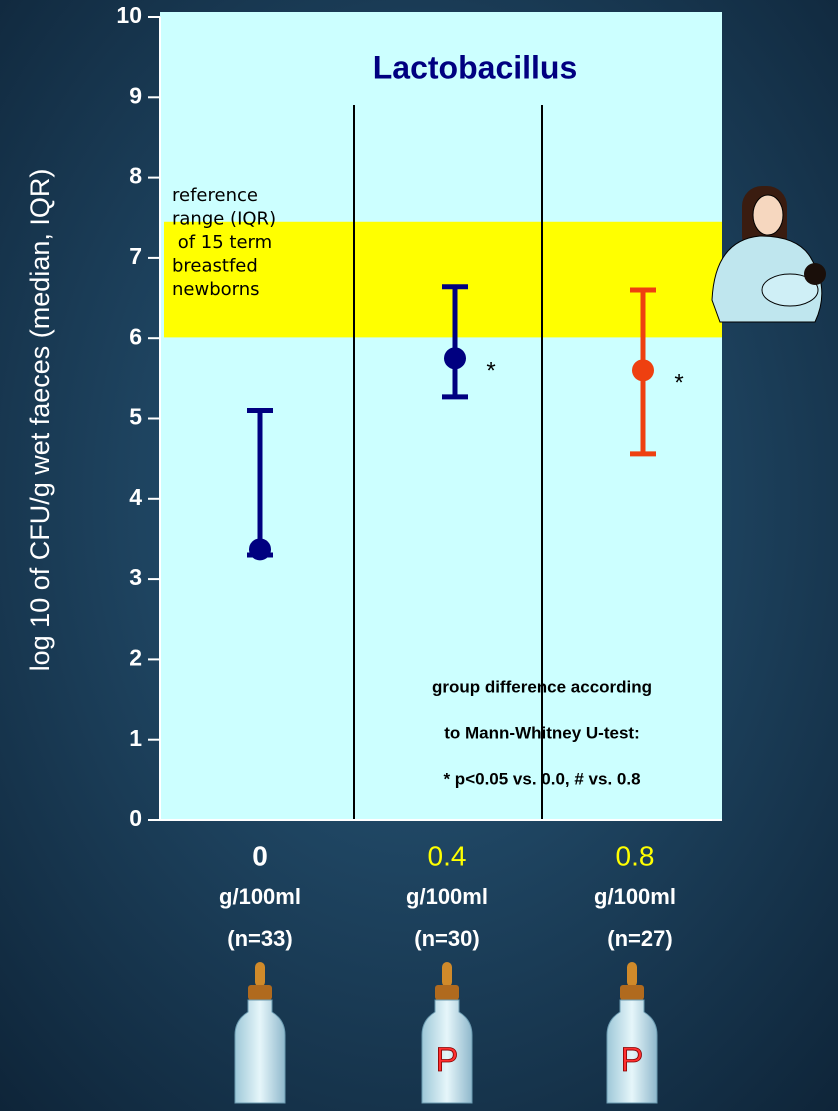 This screenshot has height=1111, width=838. What do you see at coordinates (135, 95) in the screenshot?
I see `y-tick-label: 9` at bounding box center [135, 95].